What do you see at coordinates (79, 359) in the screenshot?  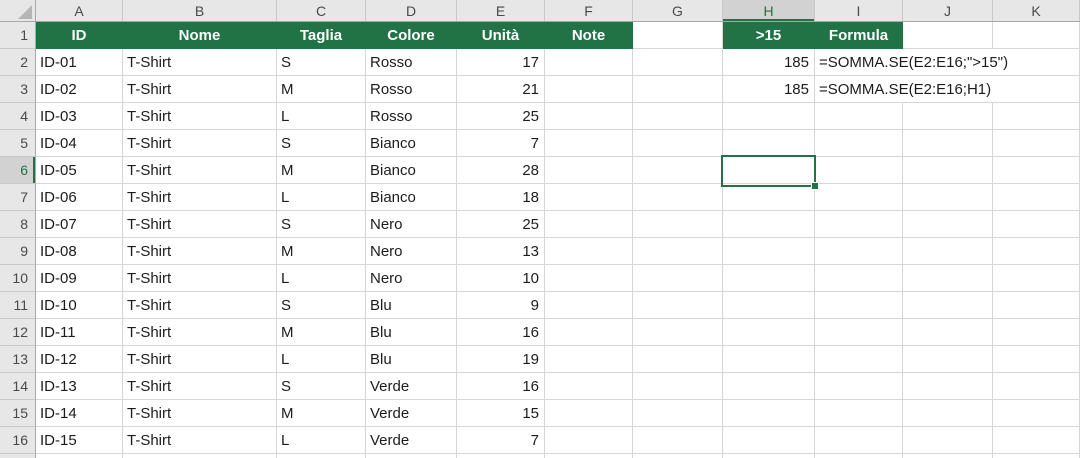 I see `cell-A13: ID-12` at bounding box center [79, 359].